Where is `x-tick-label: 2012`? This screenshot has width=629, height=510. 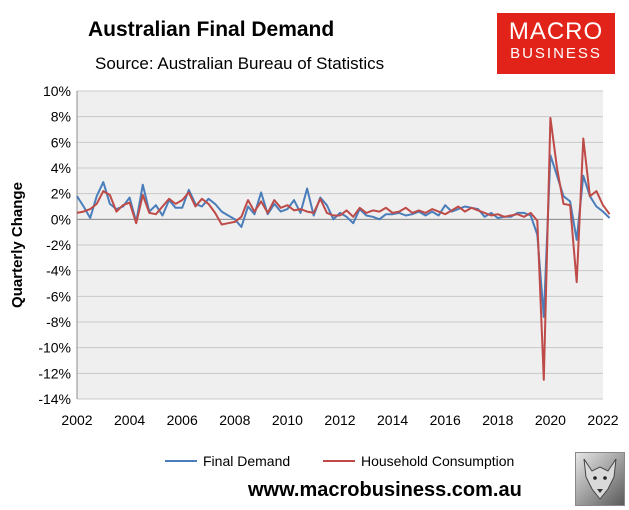 x-tick-label: 2012 is located at coordinates (339, 420).